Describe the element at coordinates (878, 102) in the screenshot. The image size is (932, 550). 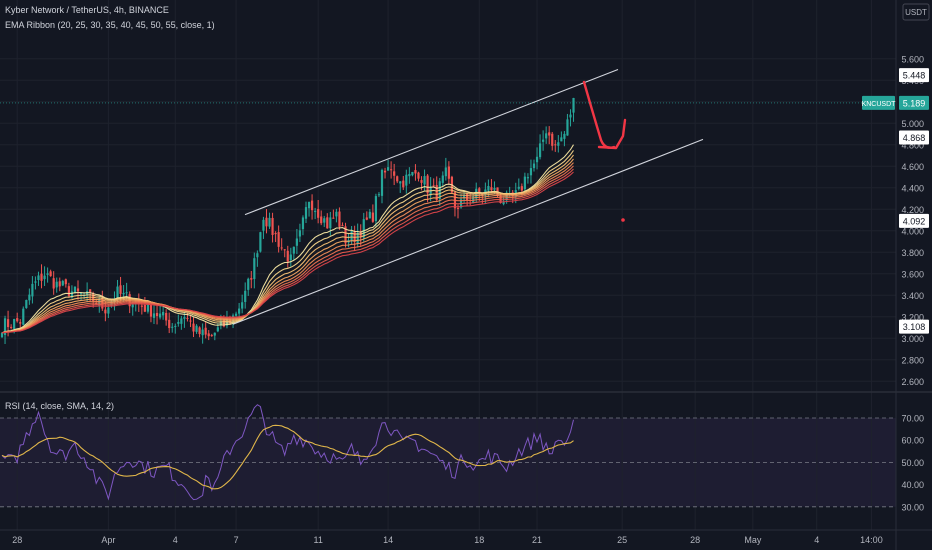
I see `ticker-badge-box` at that location.